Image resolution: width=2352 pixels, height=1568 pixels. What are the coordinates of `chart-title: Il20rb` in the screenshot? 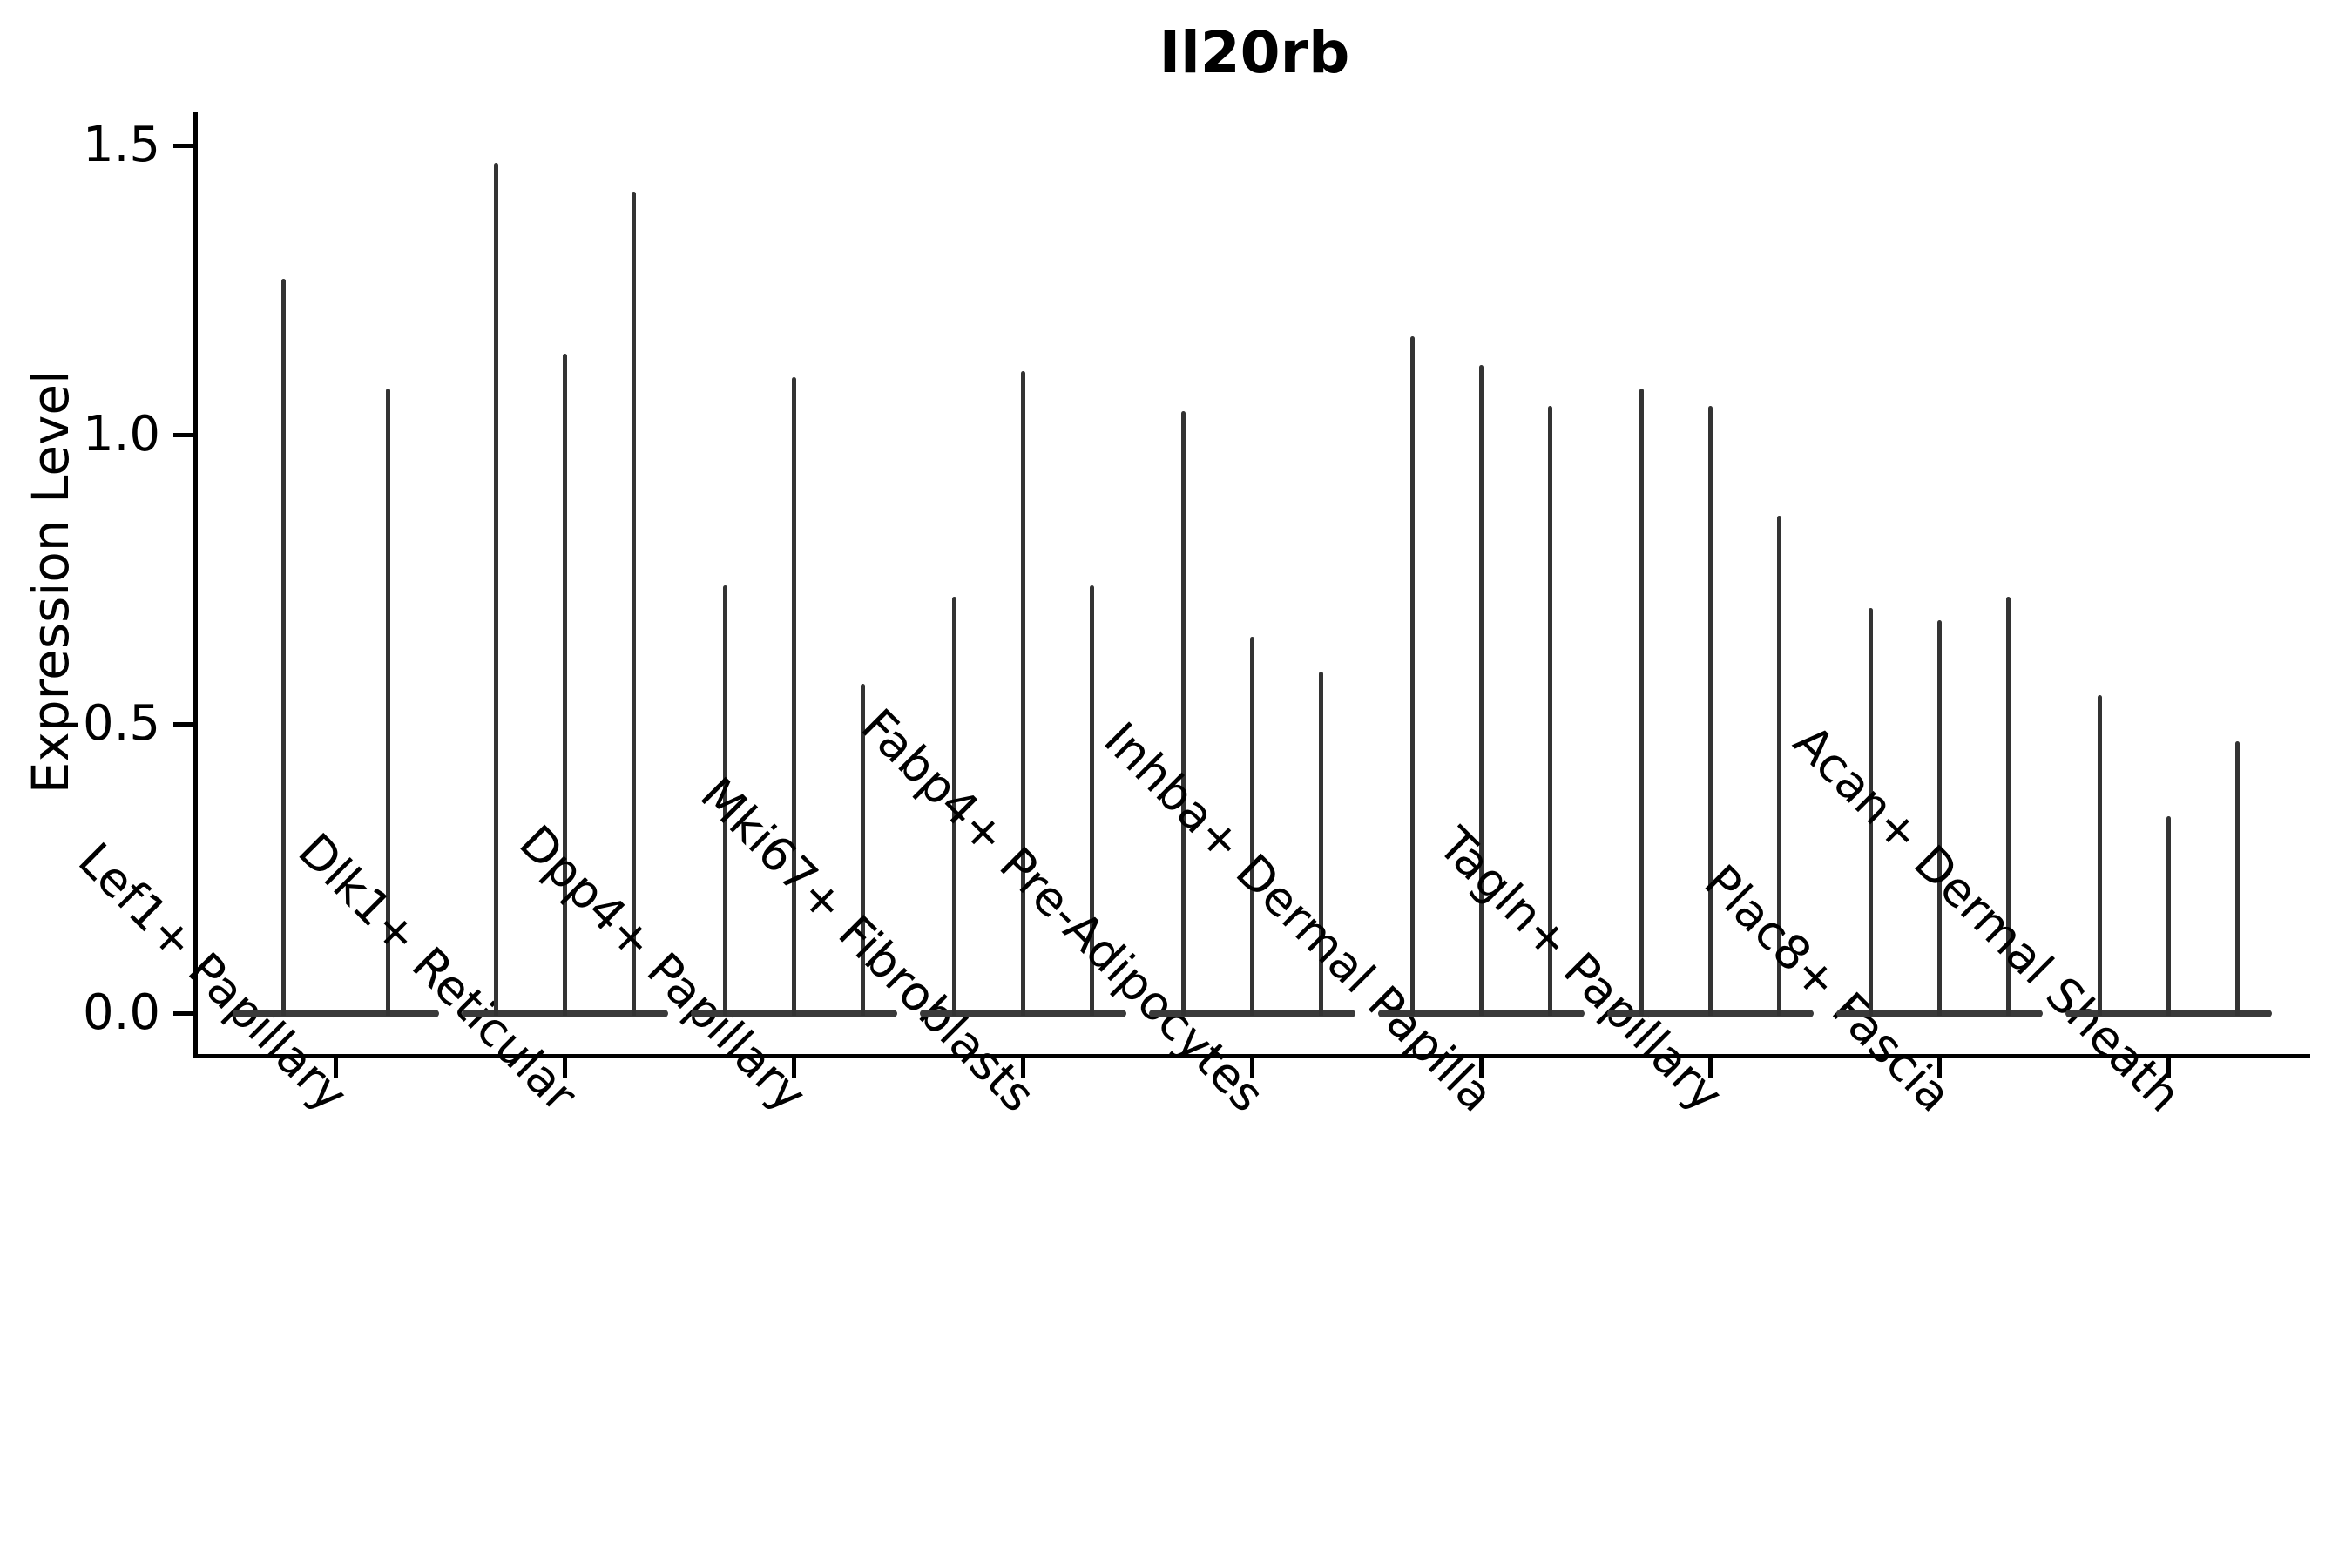 It's located at (1254, 52).